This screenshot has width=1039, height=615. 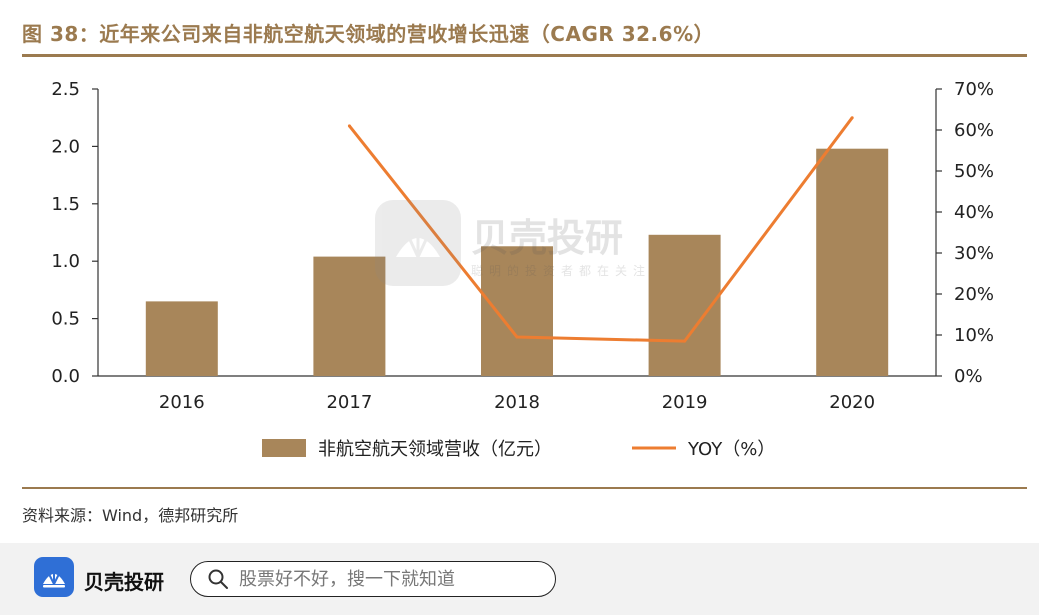 I want to click on search-icon, so click(x=218, y=579).